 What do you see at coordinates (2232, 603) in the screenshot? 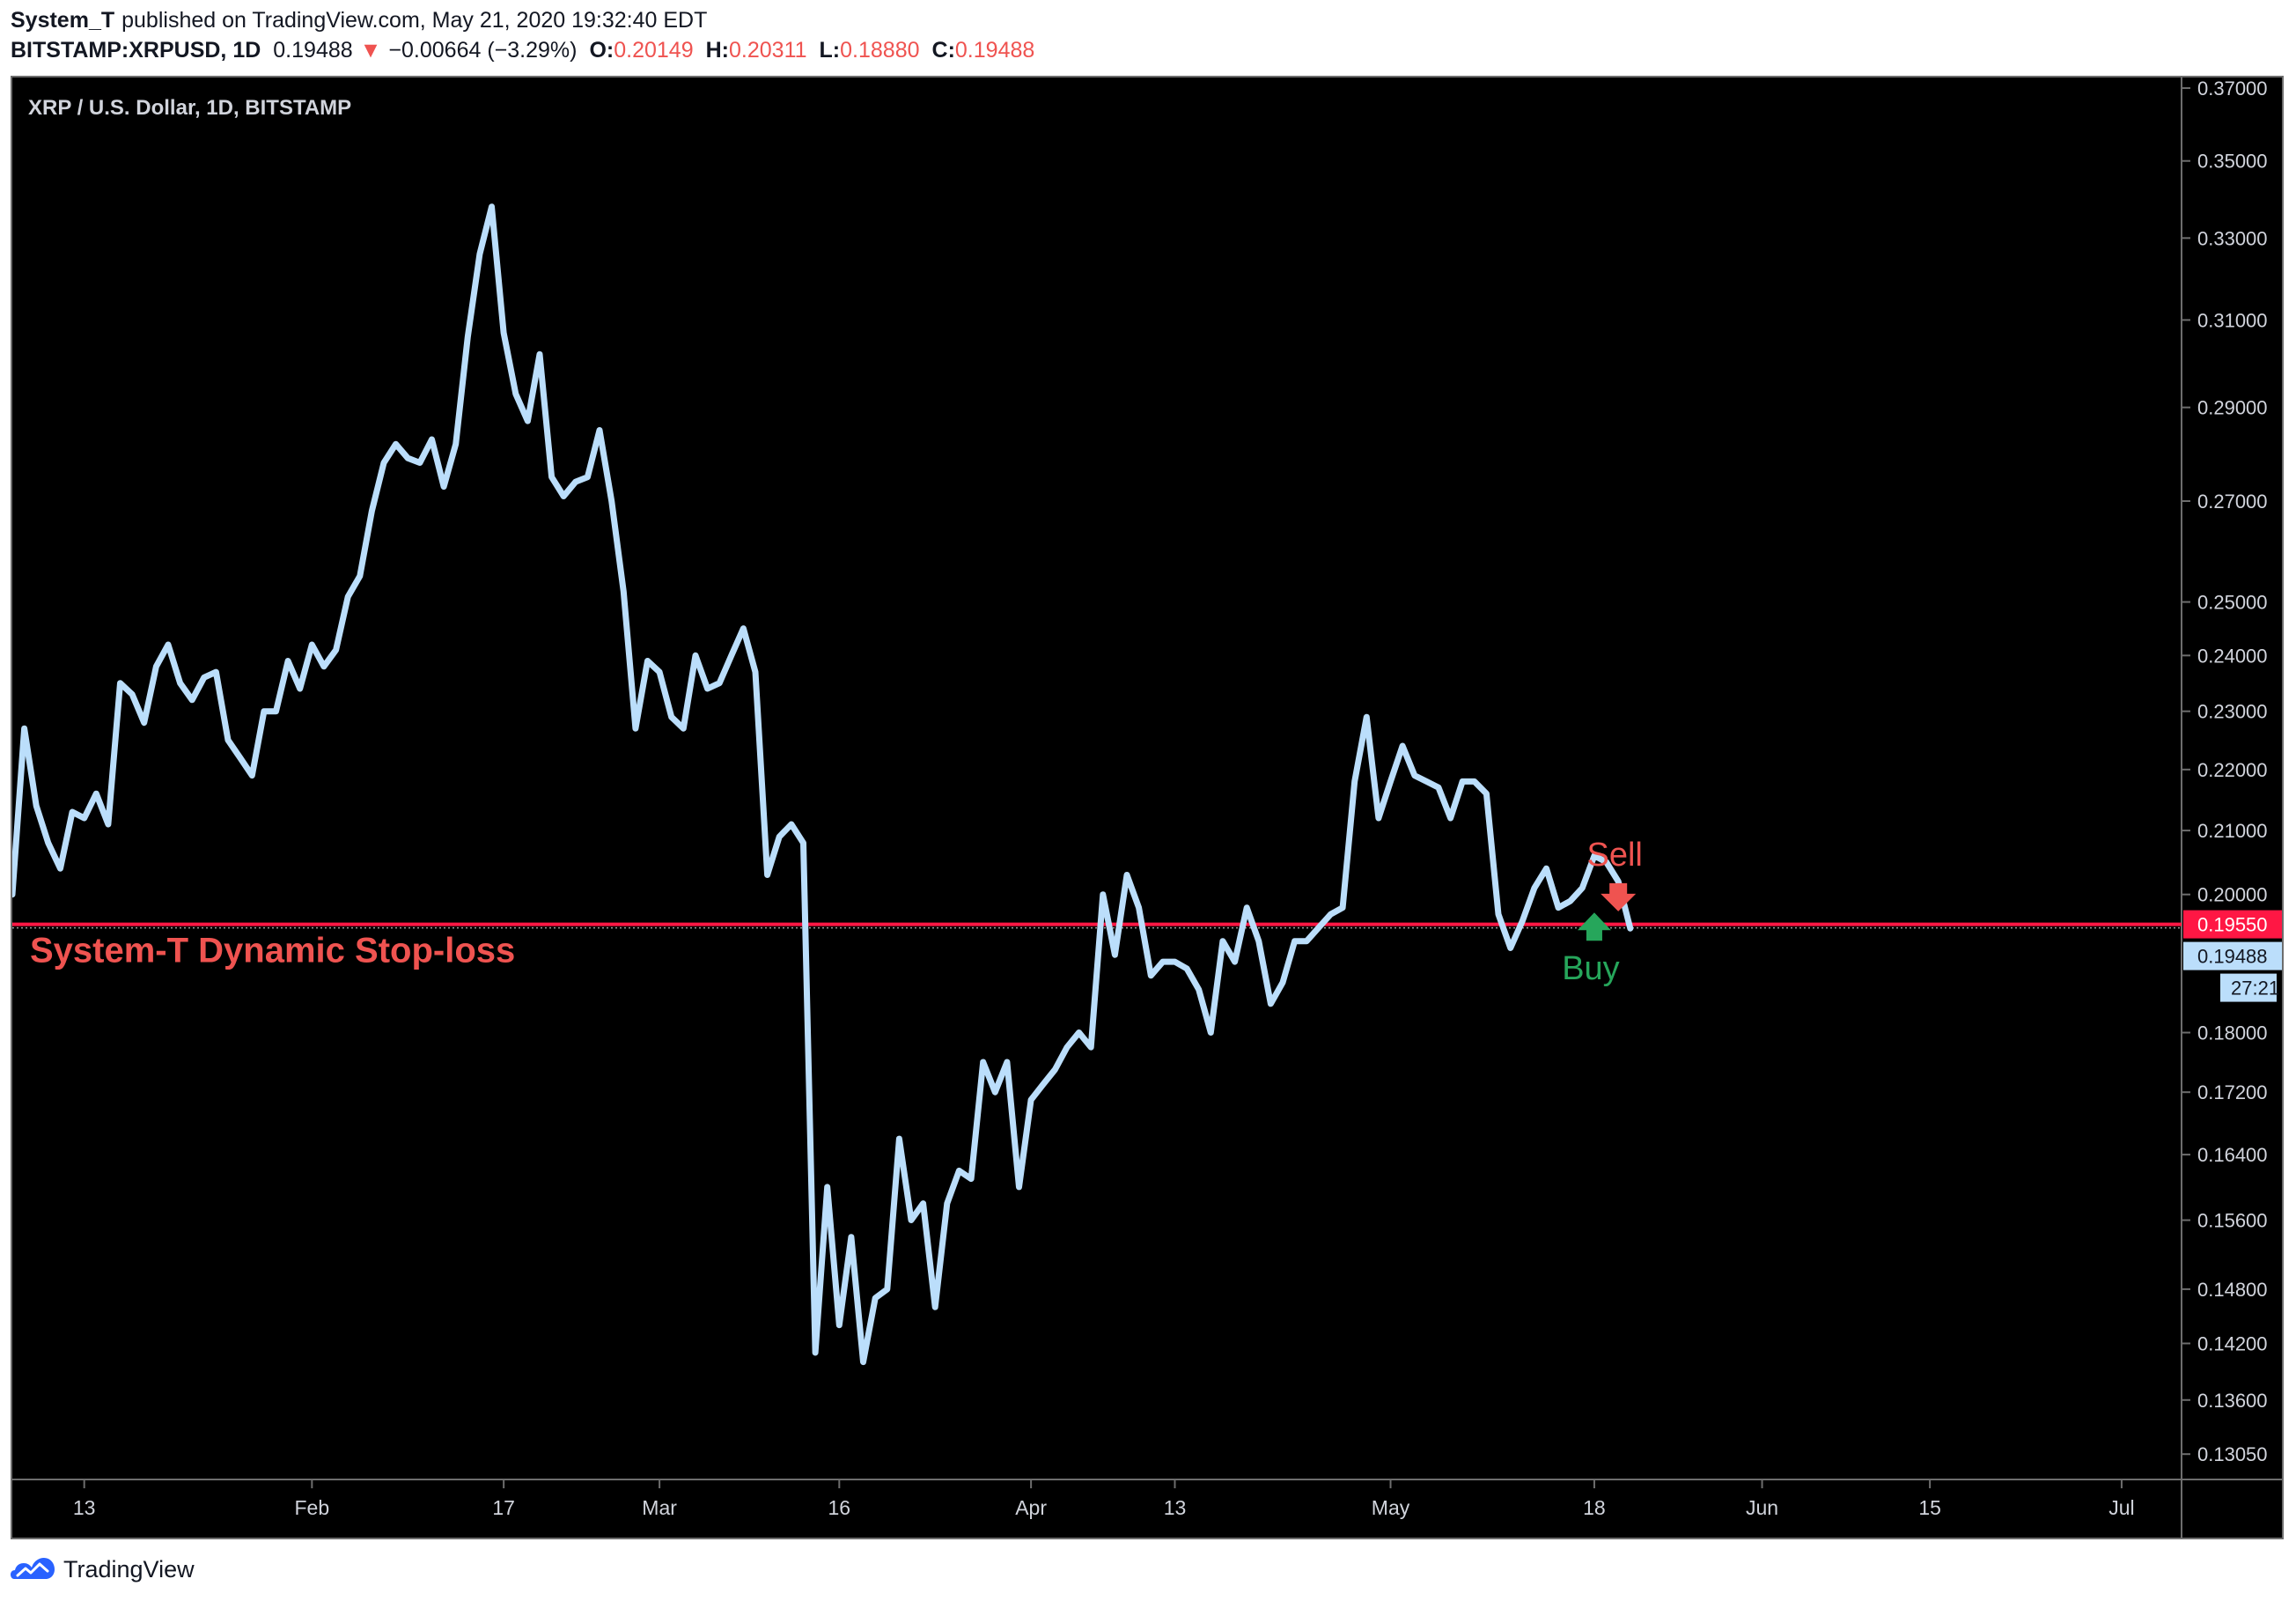
I see `price-tick-label: 0.25000` at bounding box center [2232, 603].